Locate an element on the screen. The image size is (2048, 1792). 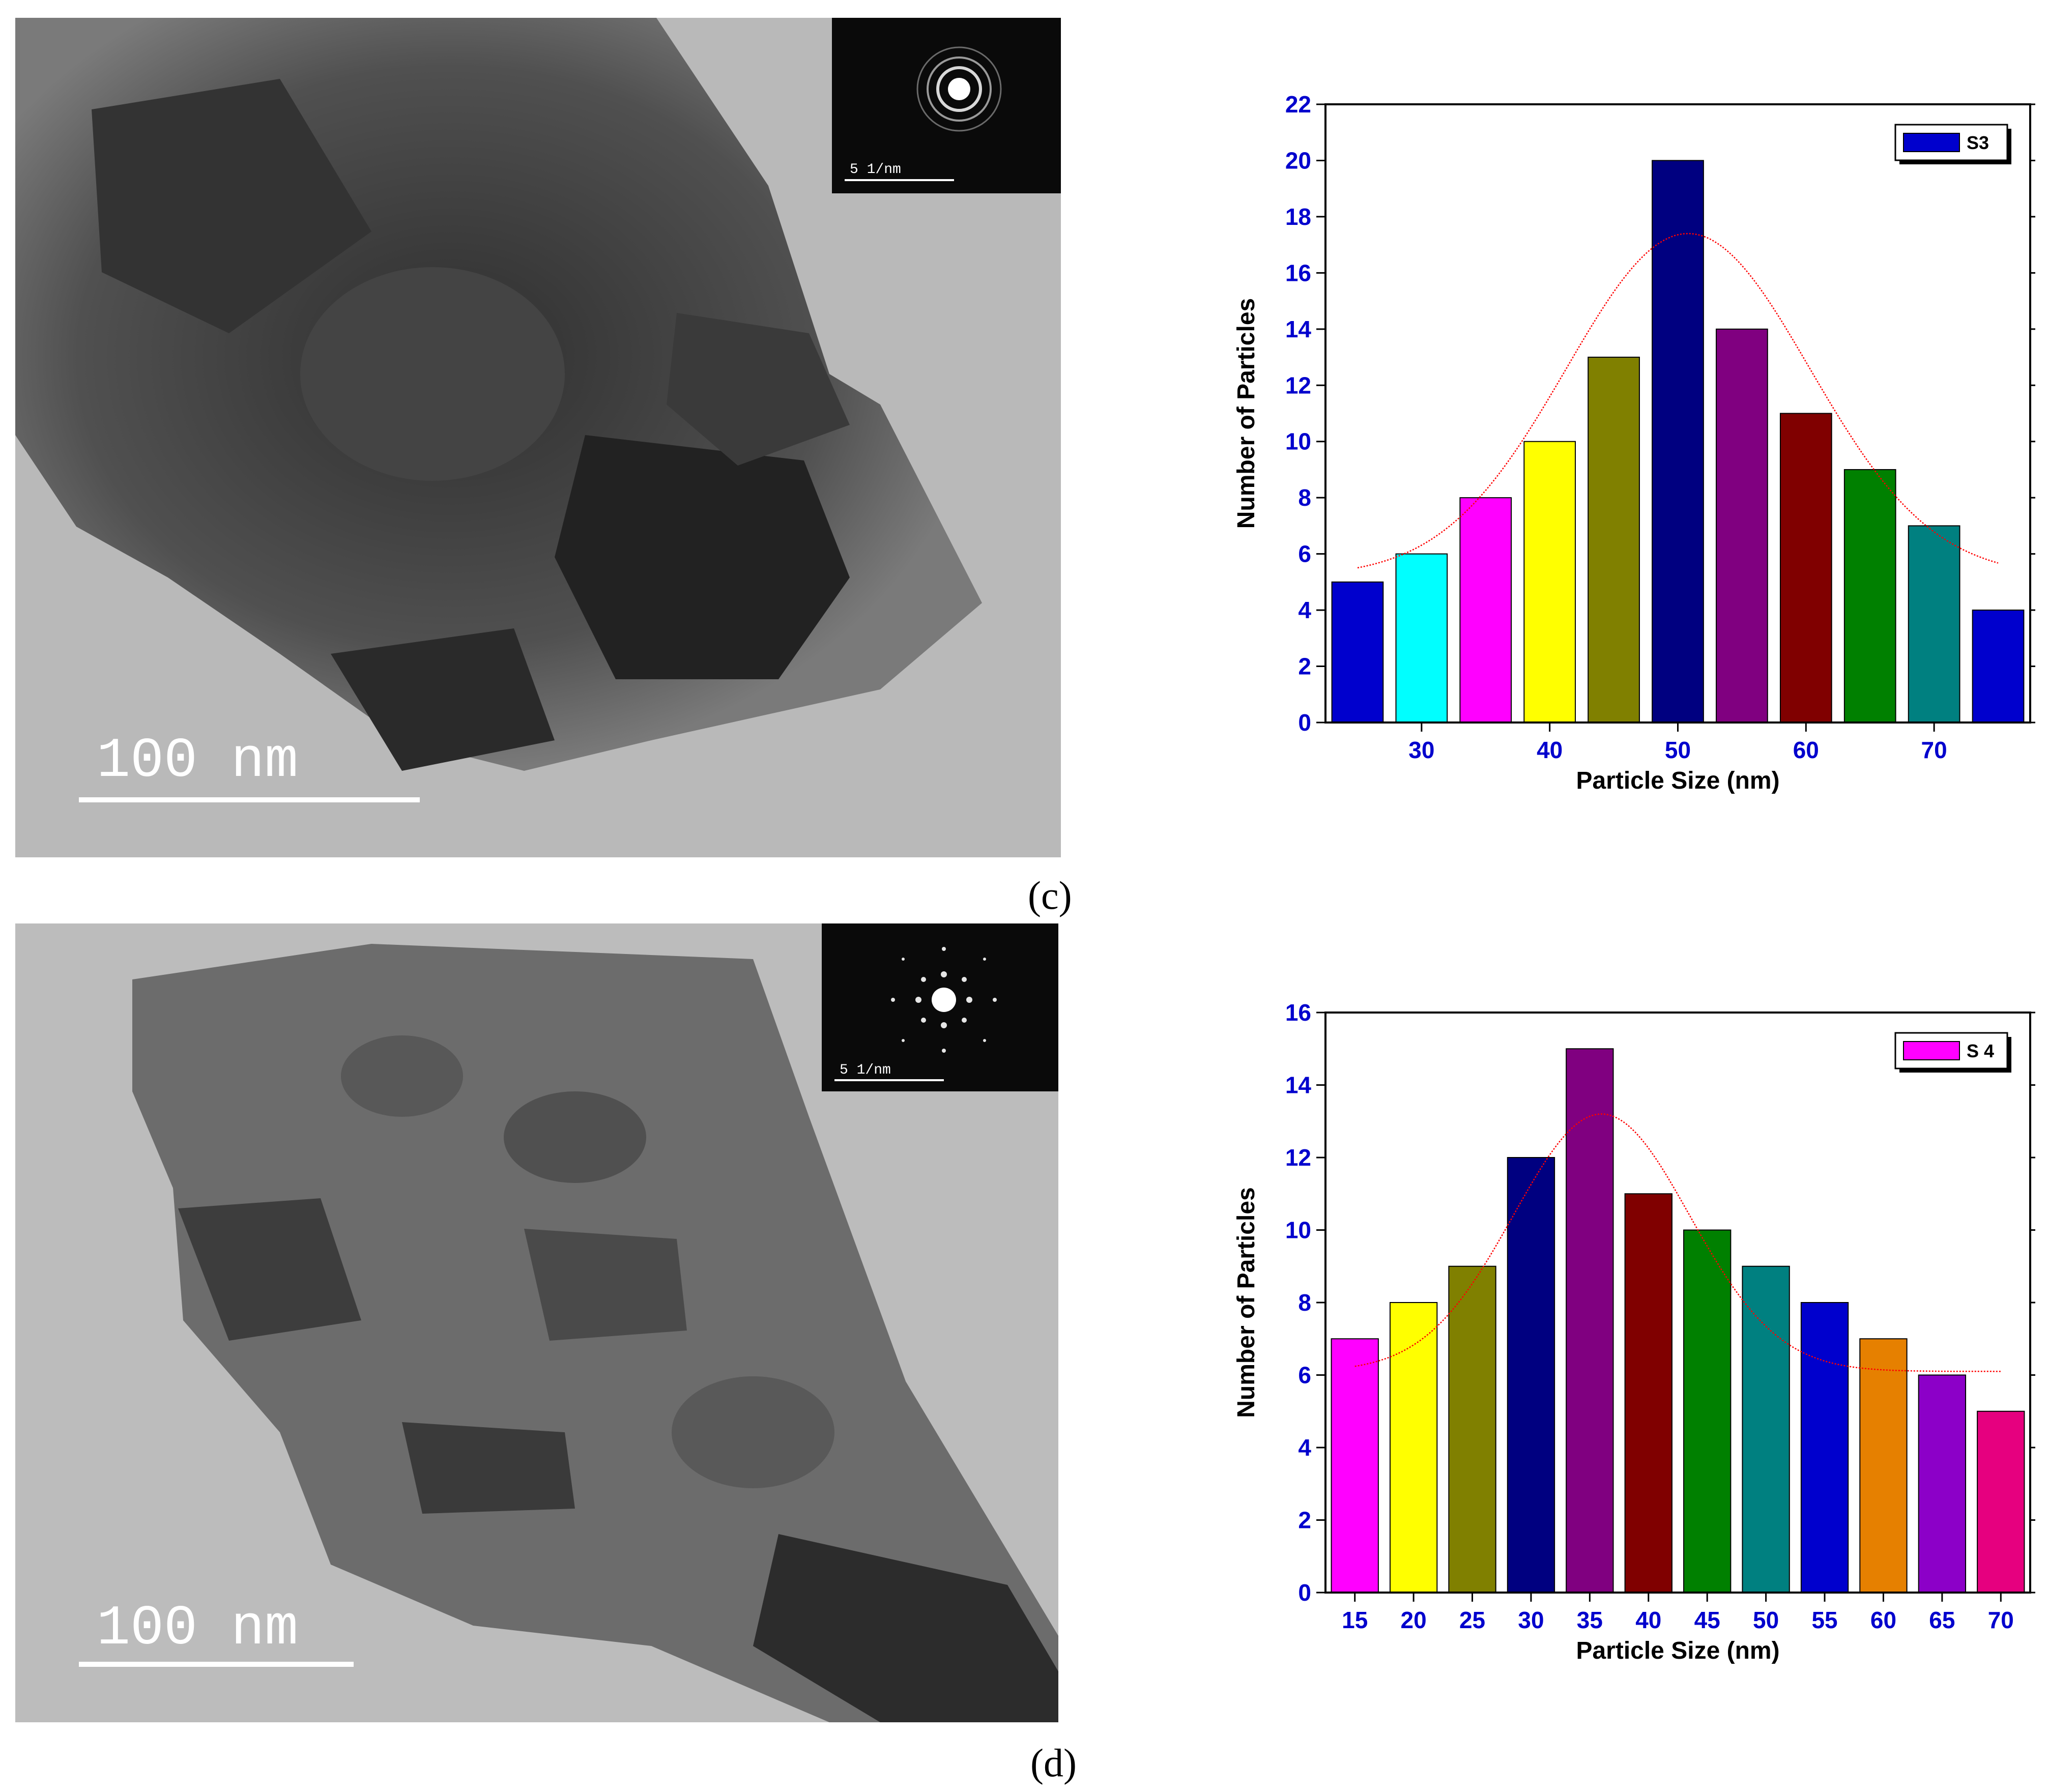
y-tick-label: 20 is located at coordinates (1298, 160).